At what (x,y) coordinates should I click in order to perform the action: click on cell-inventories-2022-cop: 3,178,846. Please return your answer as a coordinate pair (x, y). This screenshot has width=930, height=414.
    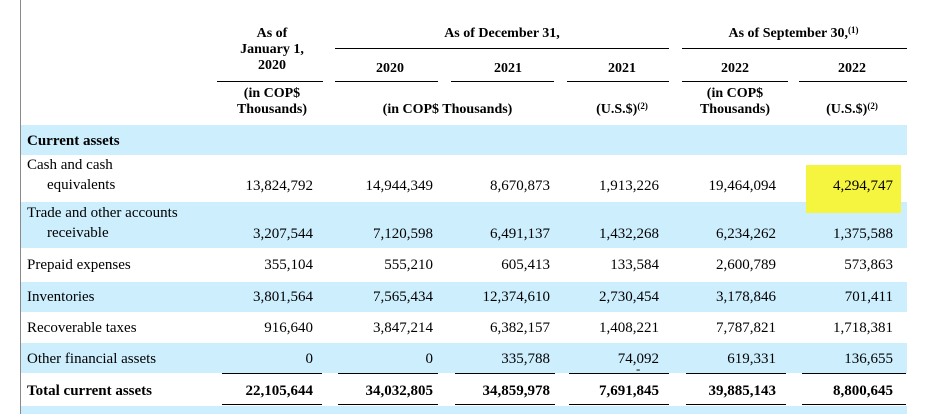
    Looking at the image, I should click on (746, 297).